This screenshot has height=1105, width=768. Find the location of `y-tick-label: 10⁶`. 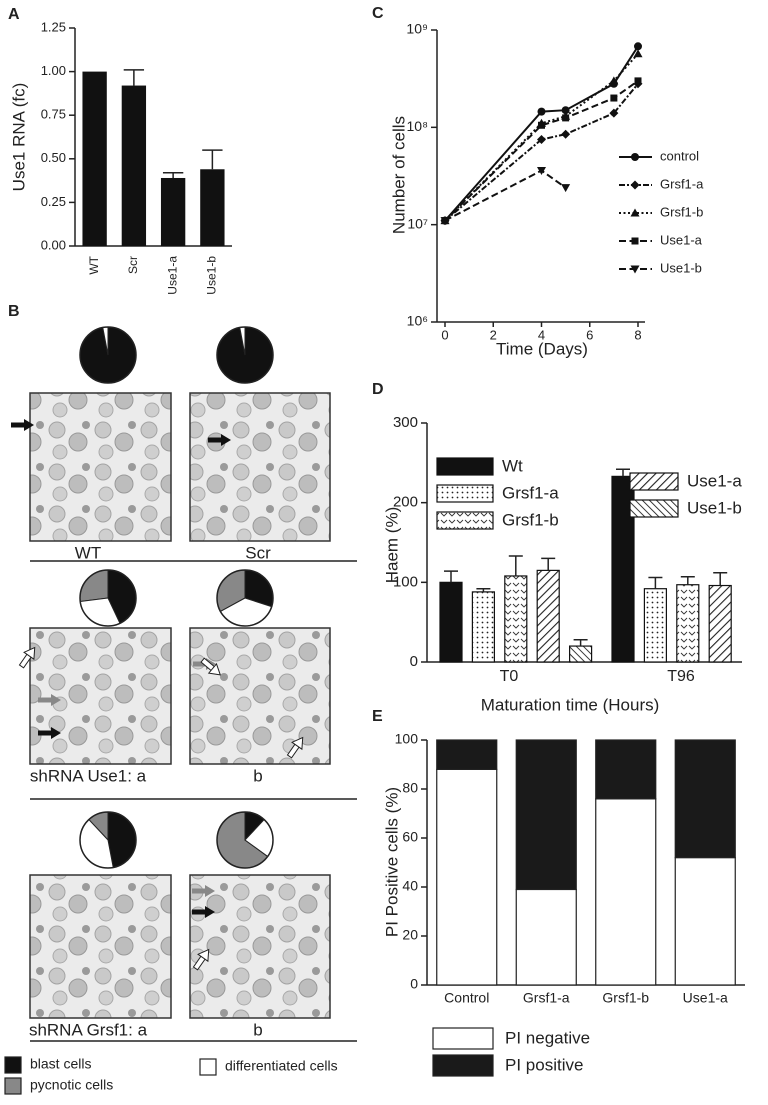

y-tick-label: 10⁶ is located at coordinates (417, 321).